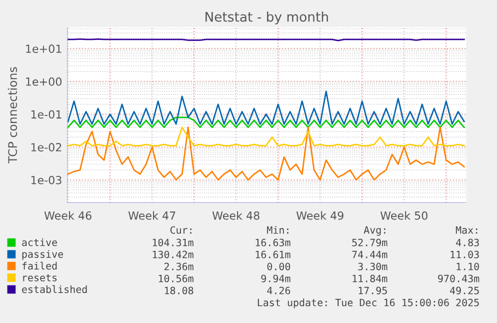 This screenshot has height=323, width=497. I want to click on text: 11.03, so click(464, 254).